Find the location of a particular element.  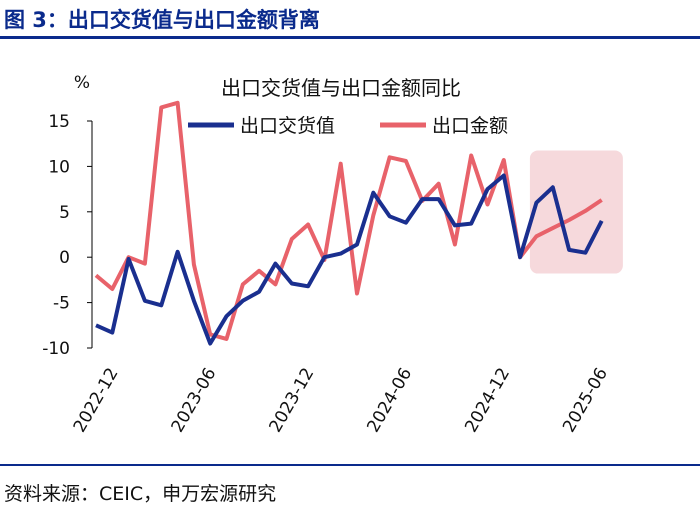

y-ticks: 15 10 5 0 -5 -10 is located at coordinates (67, 235).